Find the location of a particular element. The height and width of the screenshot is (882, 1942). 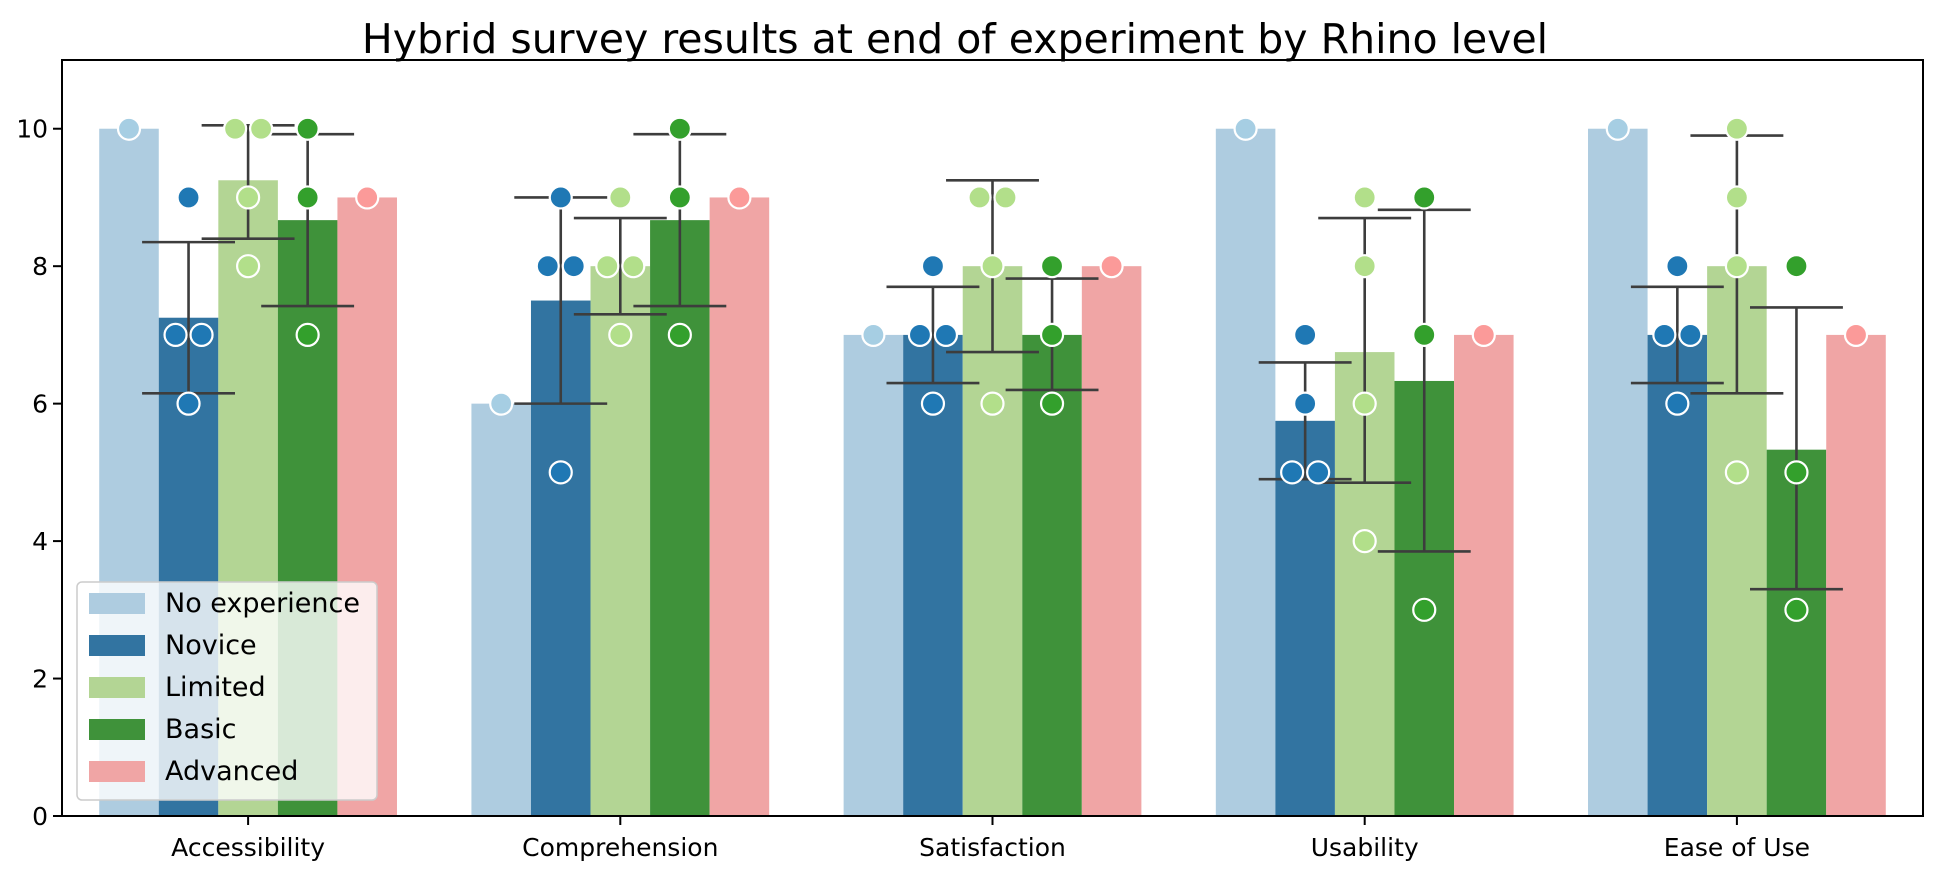

legend: No experience Novice Limited Basic Advanced is located at coordinates (227, 691).